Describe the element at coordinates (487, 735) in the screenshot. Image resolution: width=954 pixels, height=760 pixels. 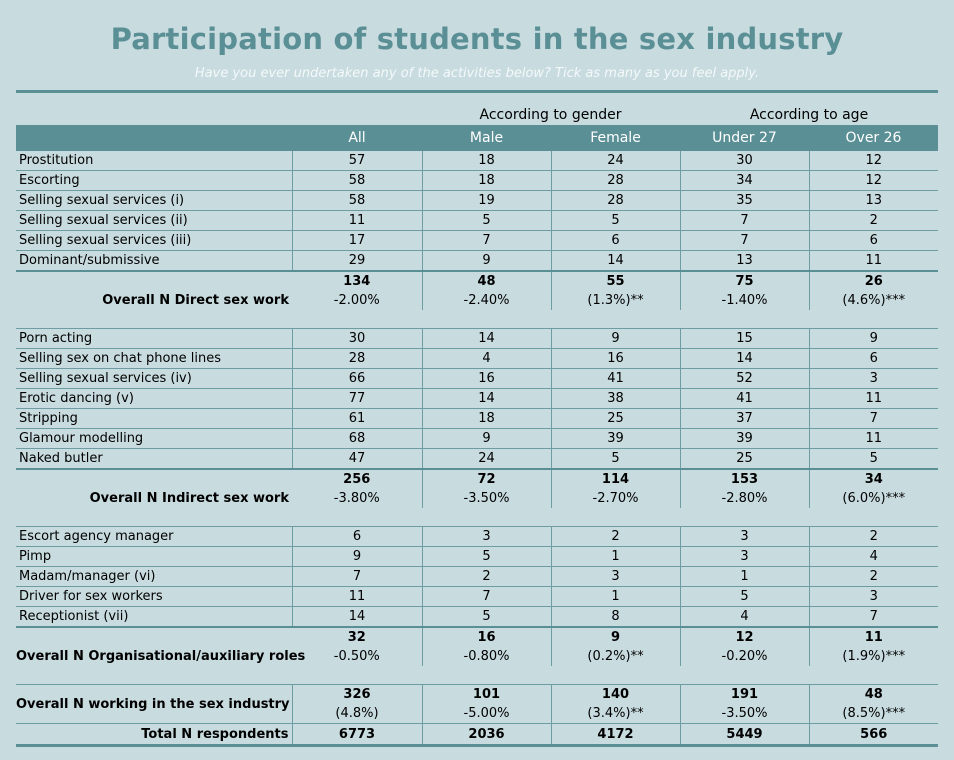
I see `total-cell: 2036` at that location.